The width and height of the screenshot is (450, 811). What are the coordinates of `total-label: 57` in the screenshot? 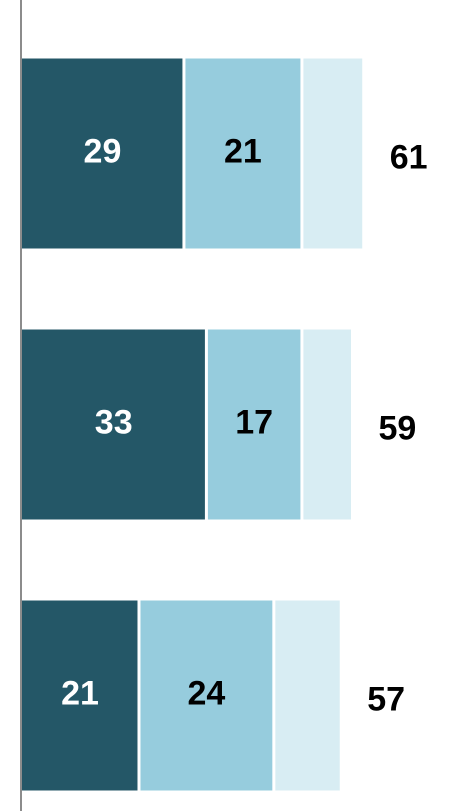 It's located at (386, 699).